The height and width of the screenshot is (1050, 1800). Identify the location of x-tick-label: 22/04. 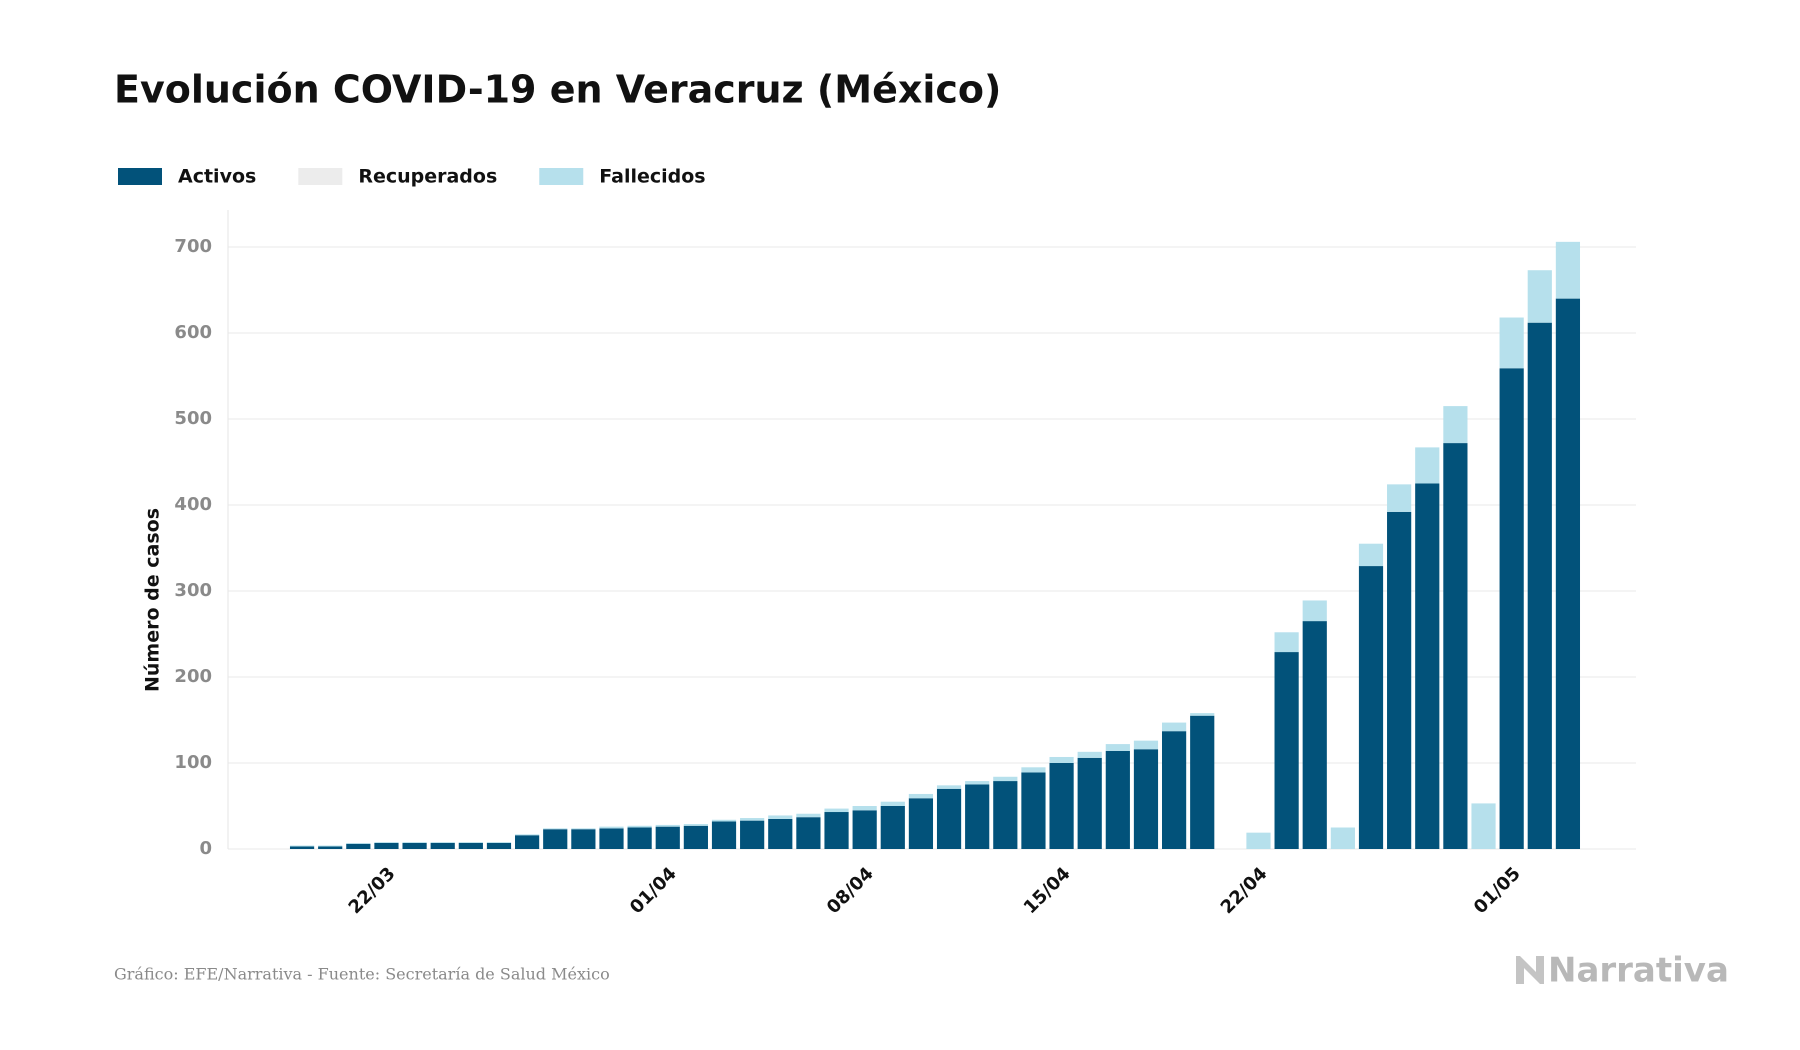
(1244, 890).